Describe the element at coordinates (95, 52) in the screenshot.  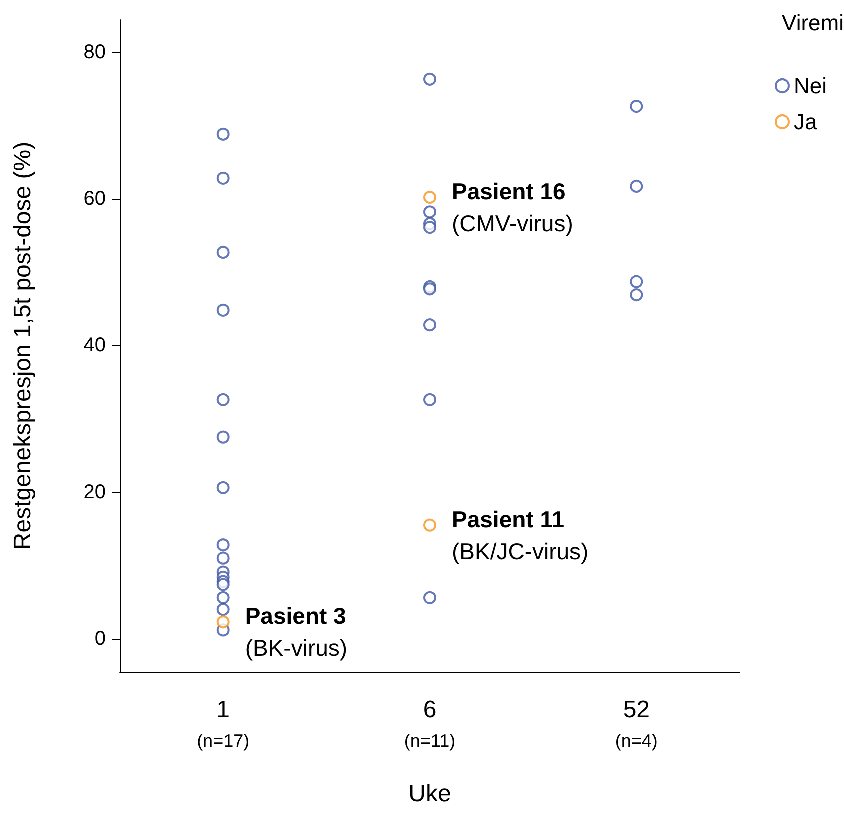
I see `y-tick-label: 80` at that location.